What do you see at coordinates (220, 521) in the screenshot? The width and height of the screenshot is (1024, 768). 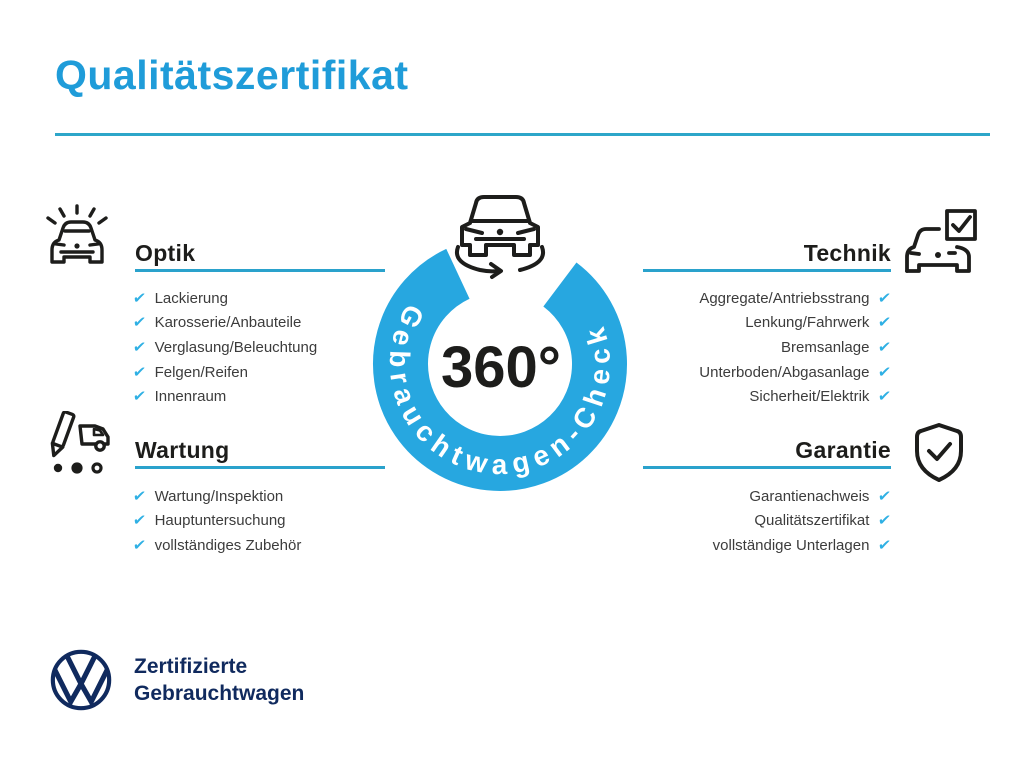 I see `check-item-label: Hauptuntersuchung` at bounding box center [220, 521].